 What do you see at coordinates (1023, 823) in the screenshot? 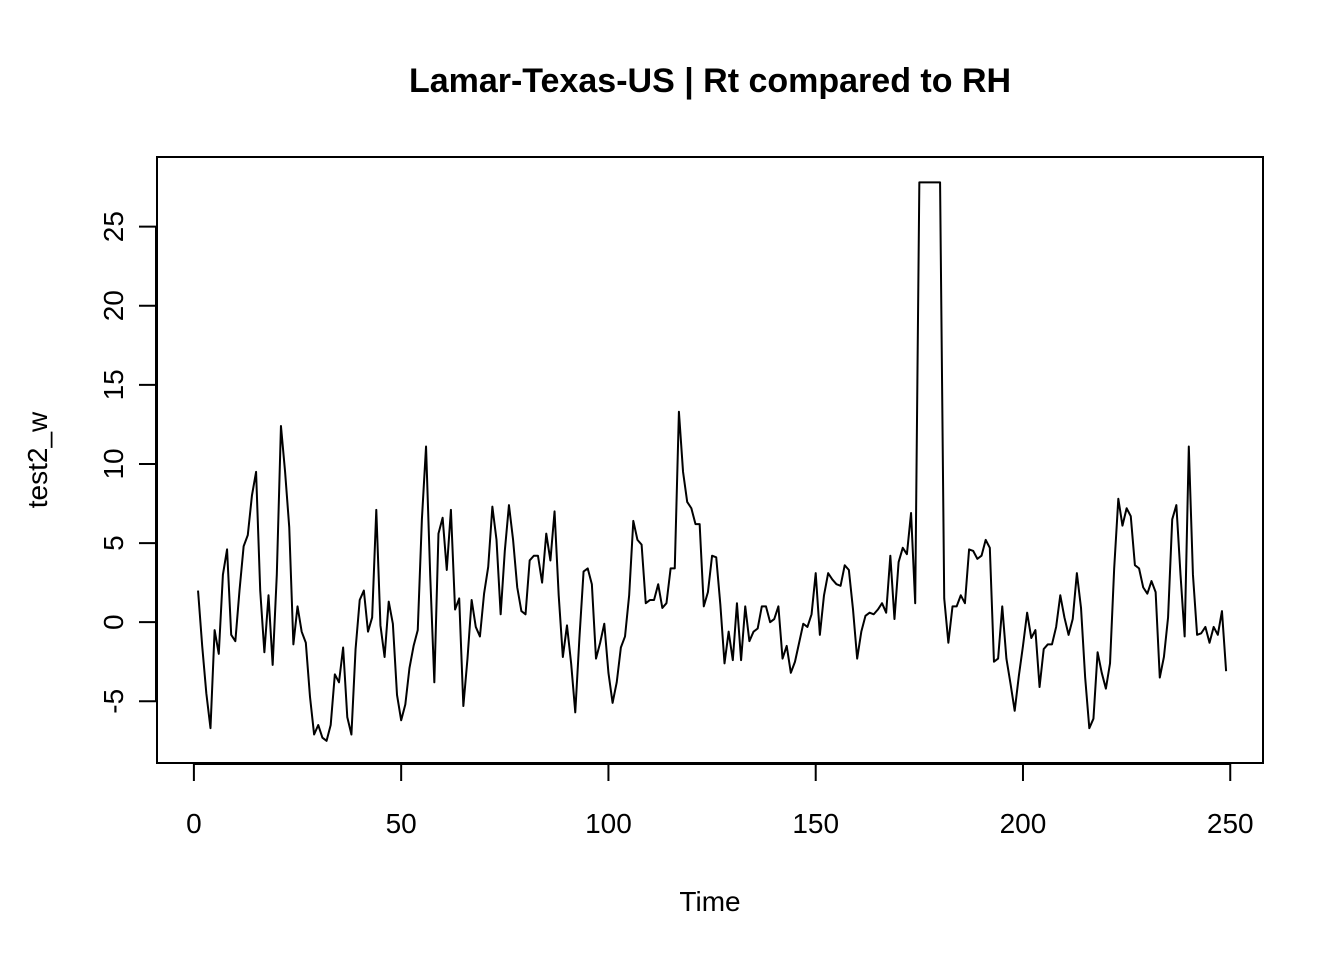
I see `x-tick-label: 200` at bounding box center [1023, 823].